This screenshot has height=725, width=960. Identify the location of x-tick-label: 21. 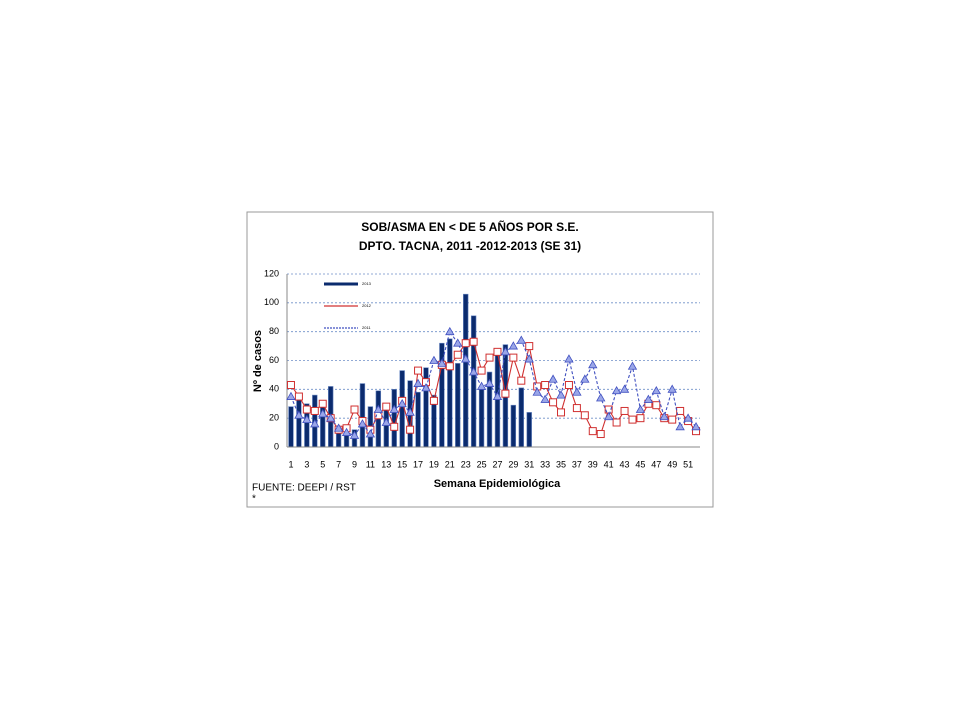
(450, 464).